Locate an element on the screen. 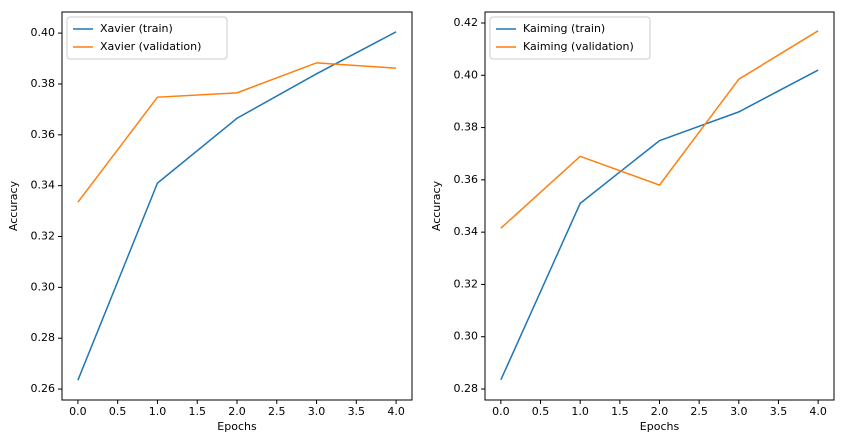  legend-label: Kaiming (train) is located at coordinates (564, 28).